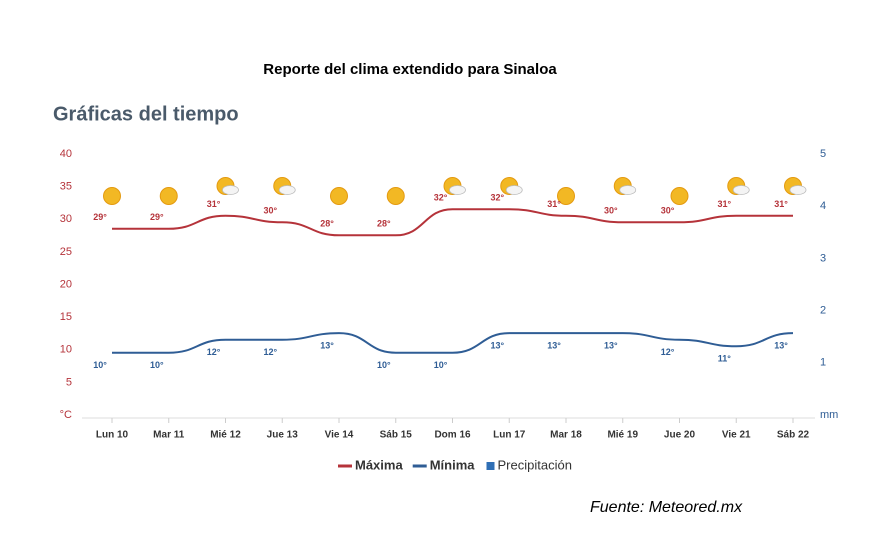  Describe the element at coordinates (66, 350) in the screenshot. I see `y-tick-label: 10` at that location.